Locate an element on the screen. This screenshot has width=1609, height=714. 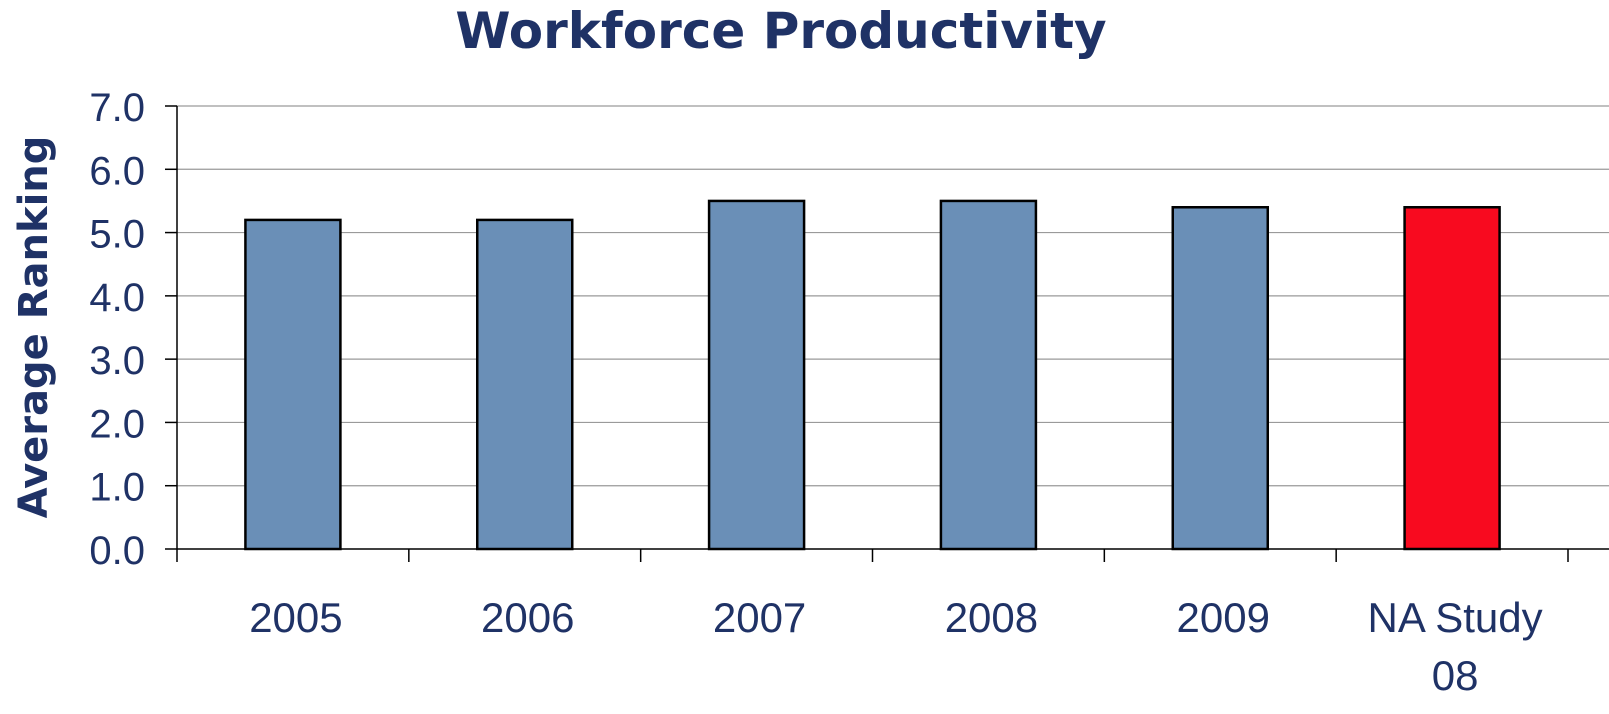
y-tick-label: 2.0 is located at coordinates (117, 424).